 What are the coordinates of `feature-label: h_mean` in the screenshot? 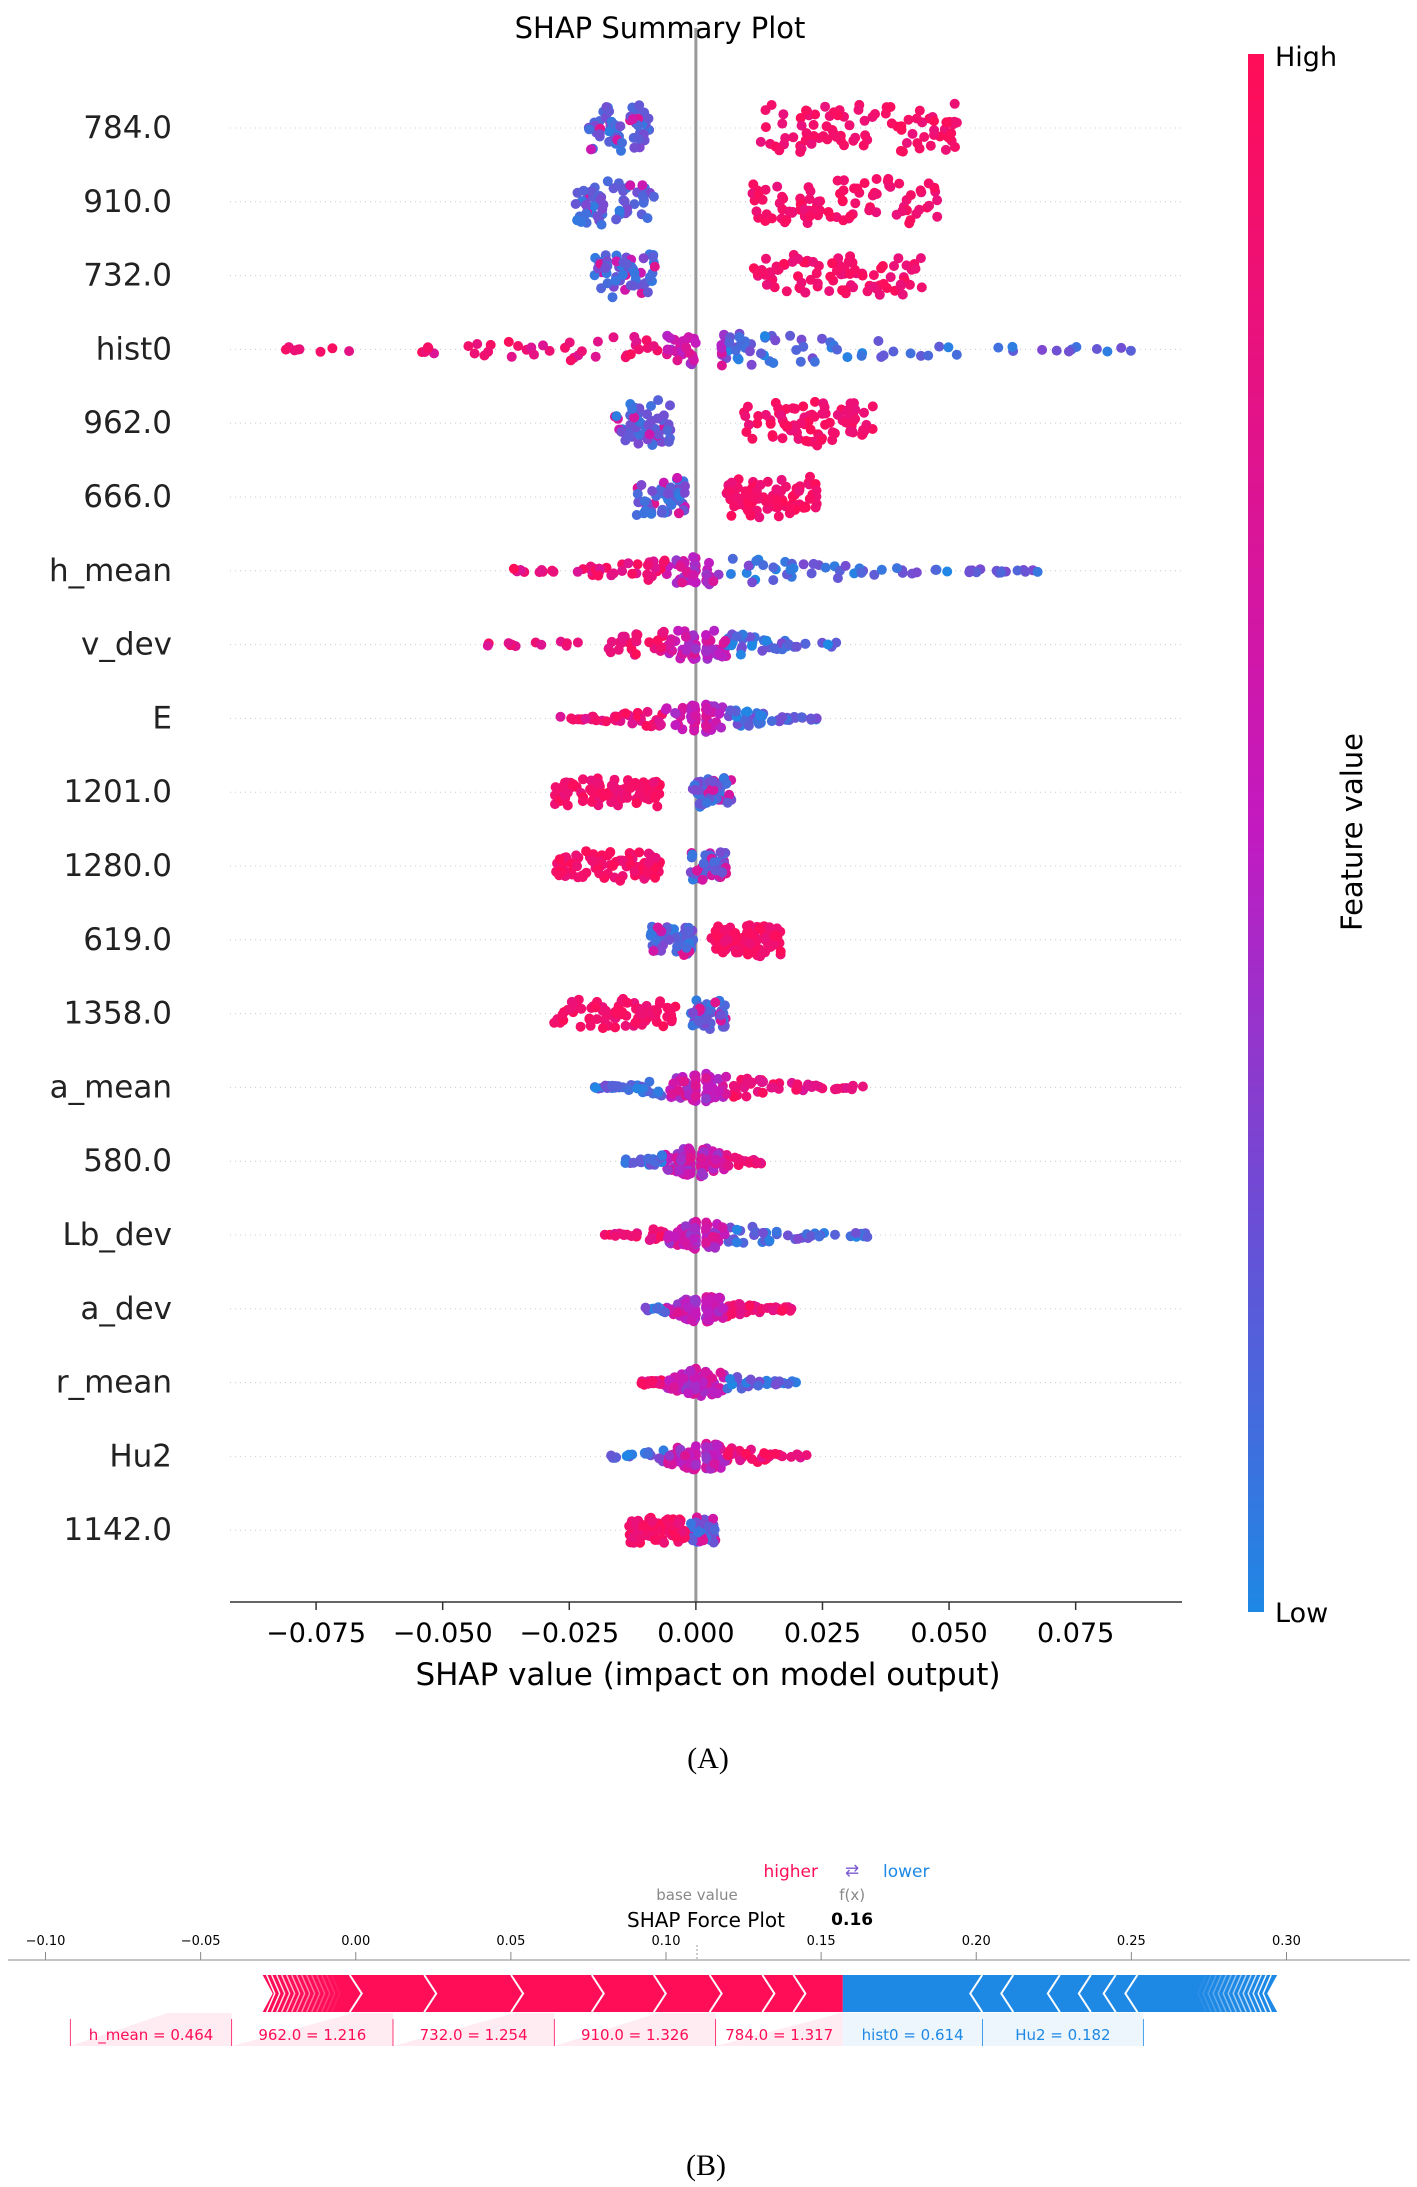 It's located at (110, 571).